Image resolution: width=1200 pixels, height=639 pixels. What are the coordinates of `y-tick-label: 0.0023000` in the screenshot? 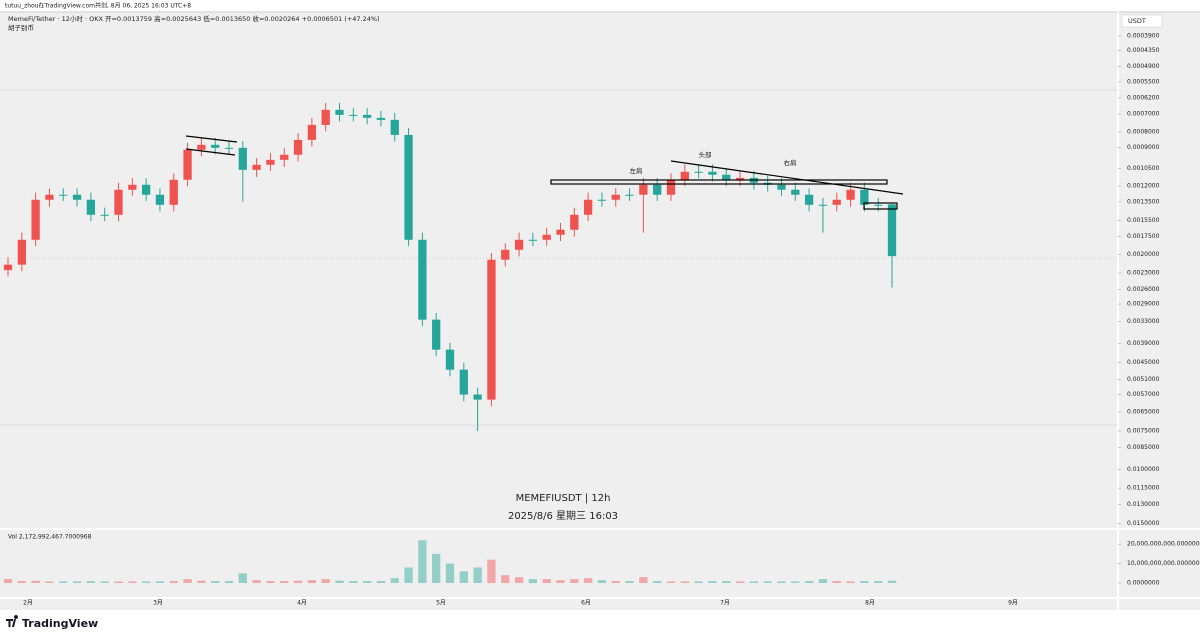 It's located at (1143, 273).